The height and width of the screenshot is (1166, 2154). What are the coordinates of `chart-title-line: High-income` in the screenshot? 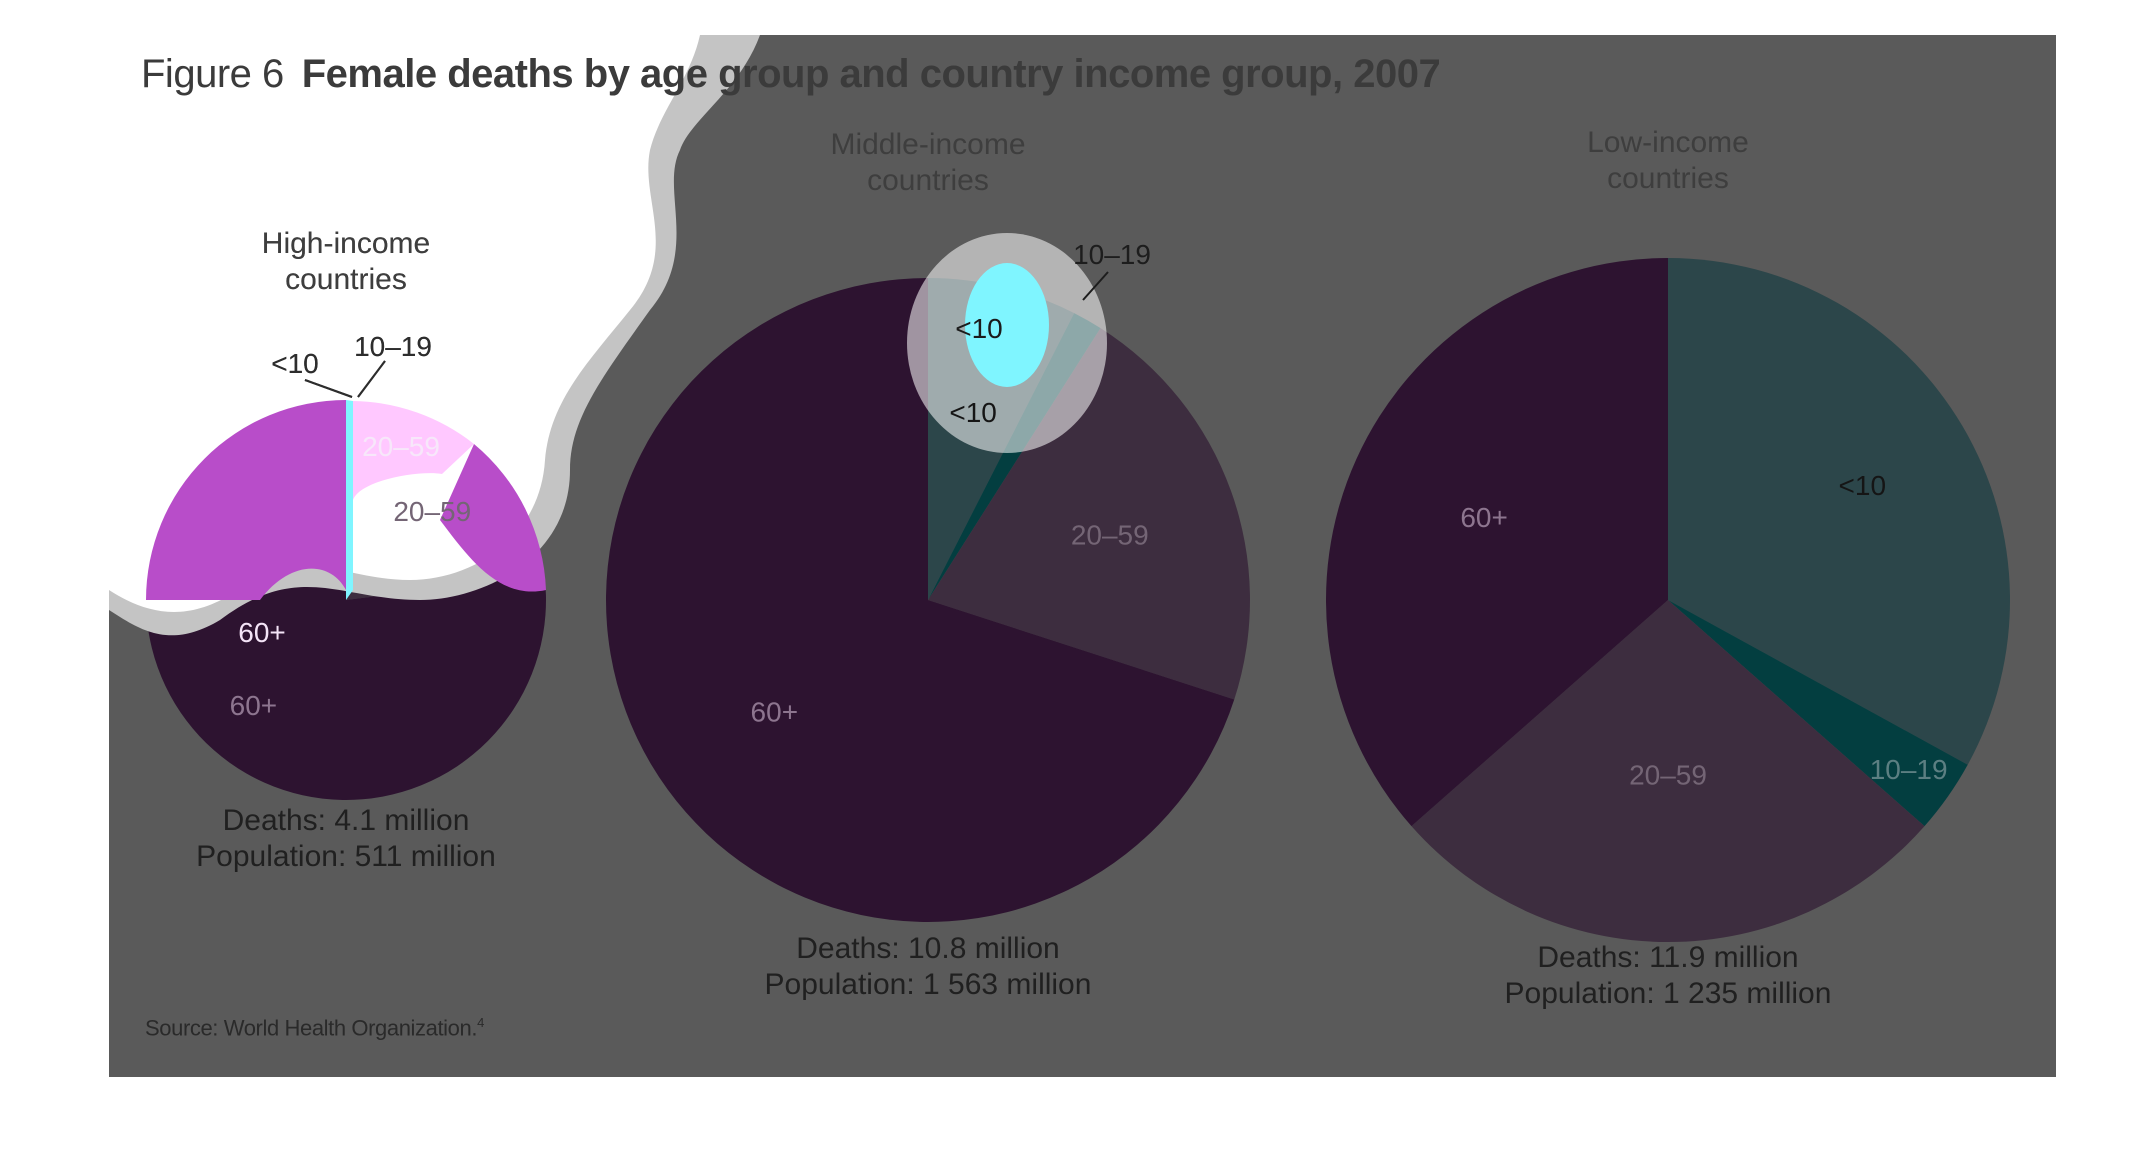 It's located at (346, 243).